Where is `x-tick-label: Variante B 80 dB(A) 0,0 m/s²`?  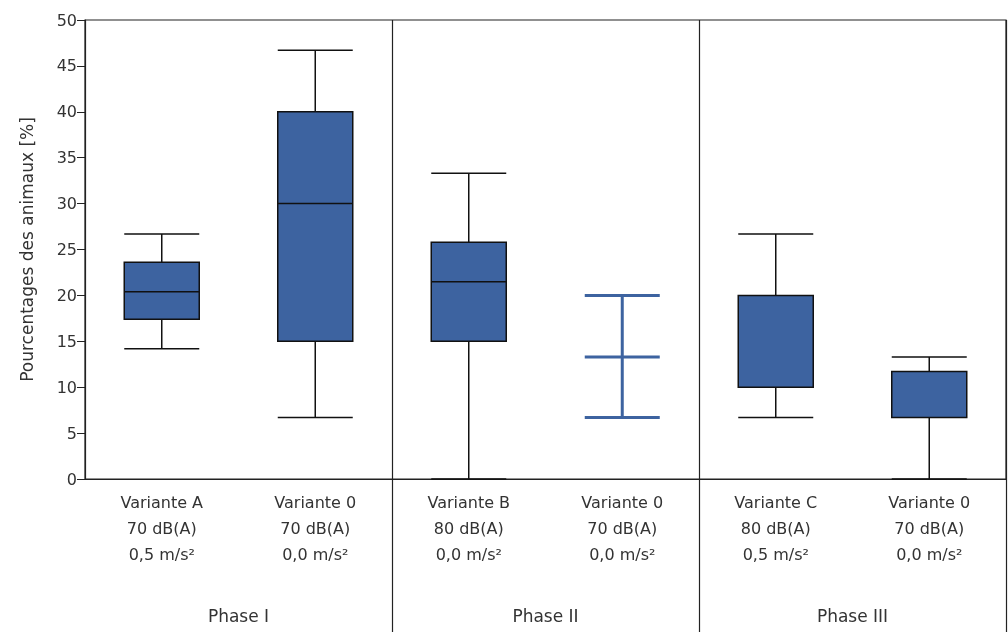
x-tick-label: Variante B 80 dB(A) 0,0 m/s² is located at coordinates (469, 528).